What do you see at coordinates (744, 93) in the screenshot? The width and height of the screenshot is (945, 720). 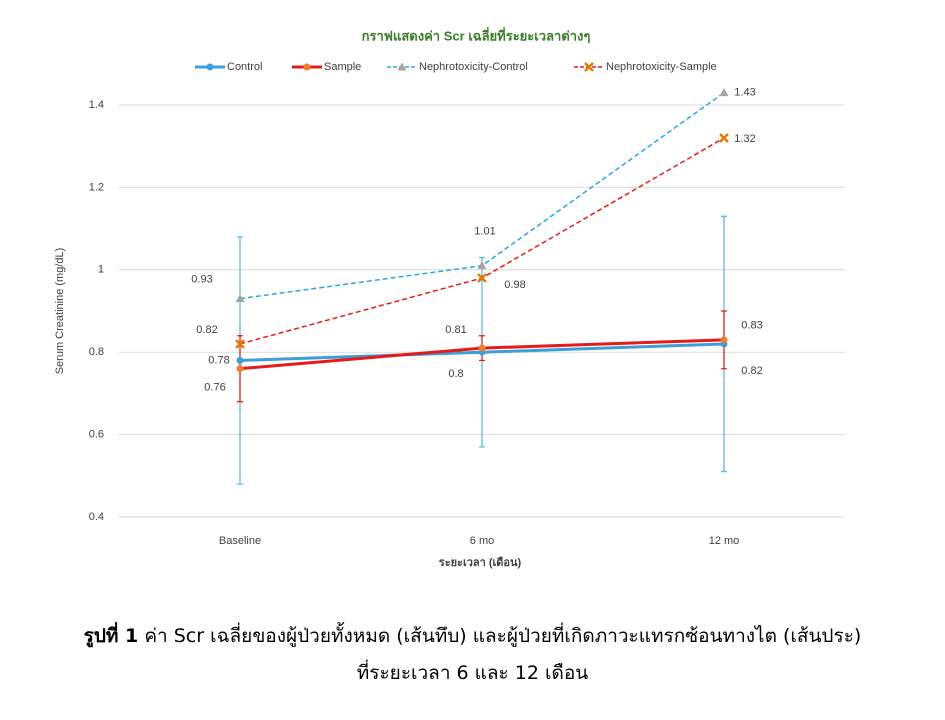 I see `data-label: 1.43` at bounding box center [744, 93].